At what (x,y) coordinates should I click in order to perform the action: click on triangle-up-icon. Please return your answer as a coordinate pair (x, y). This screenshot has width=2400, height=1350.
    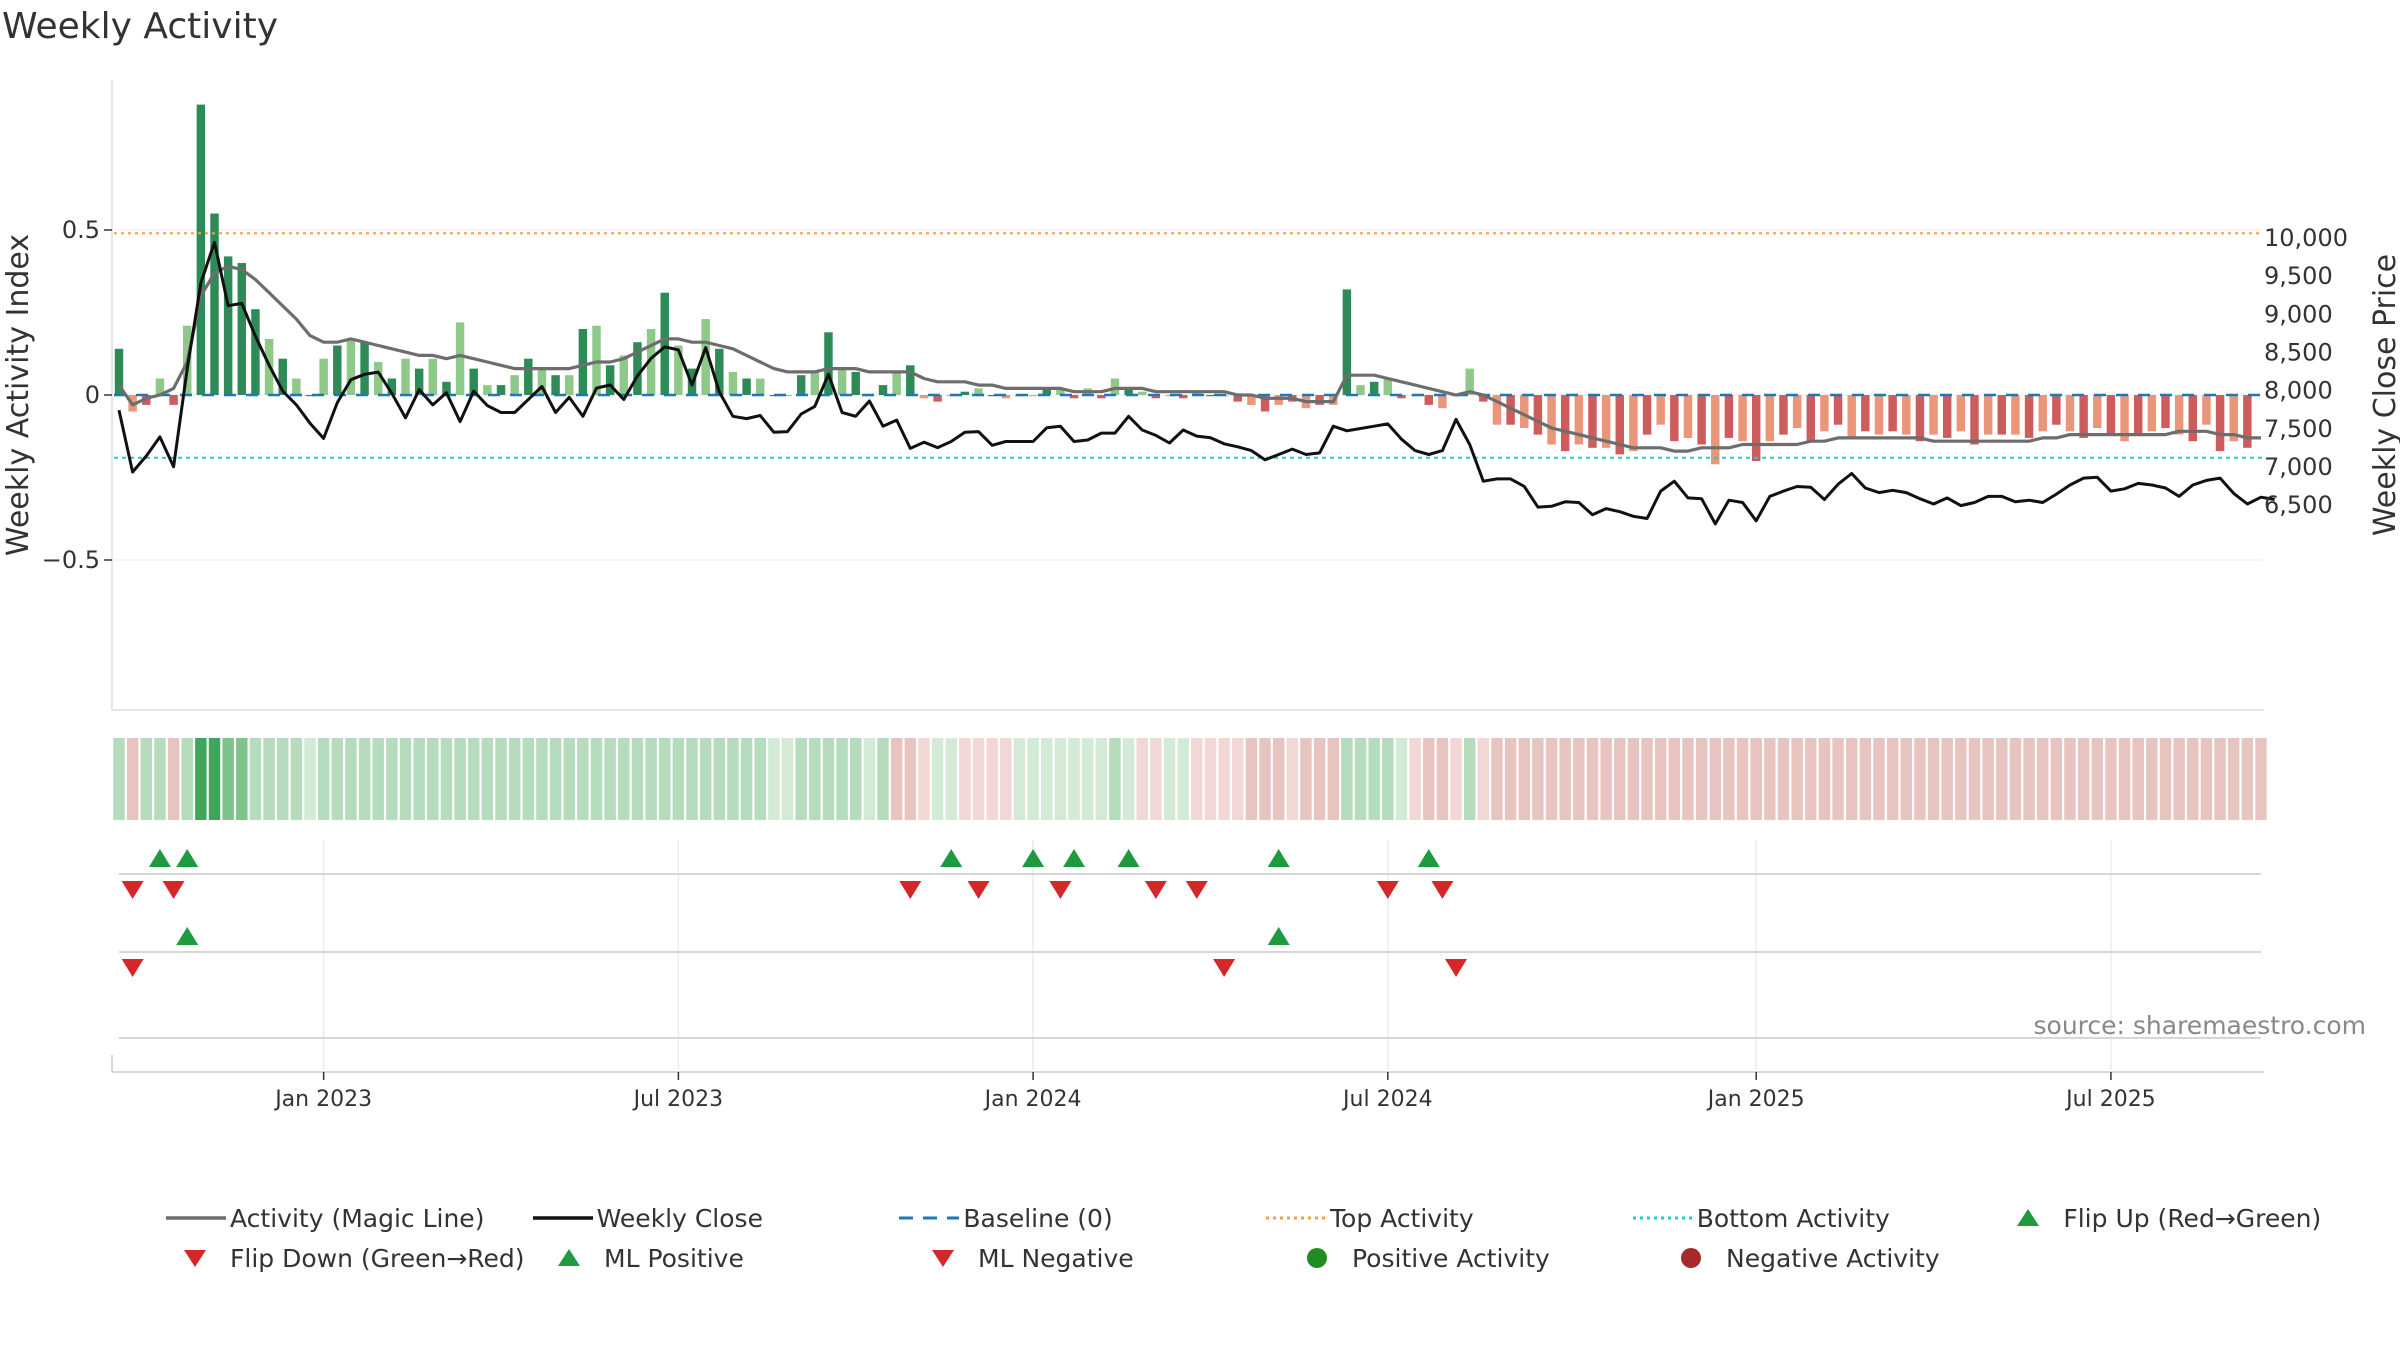
    Looking at the image, I should click on (2028, 1217).